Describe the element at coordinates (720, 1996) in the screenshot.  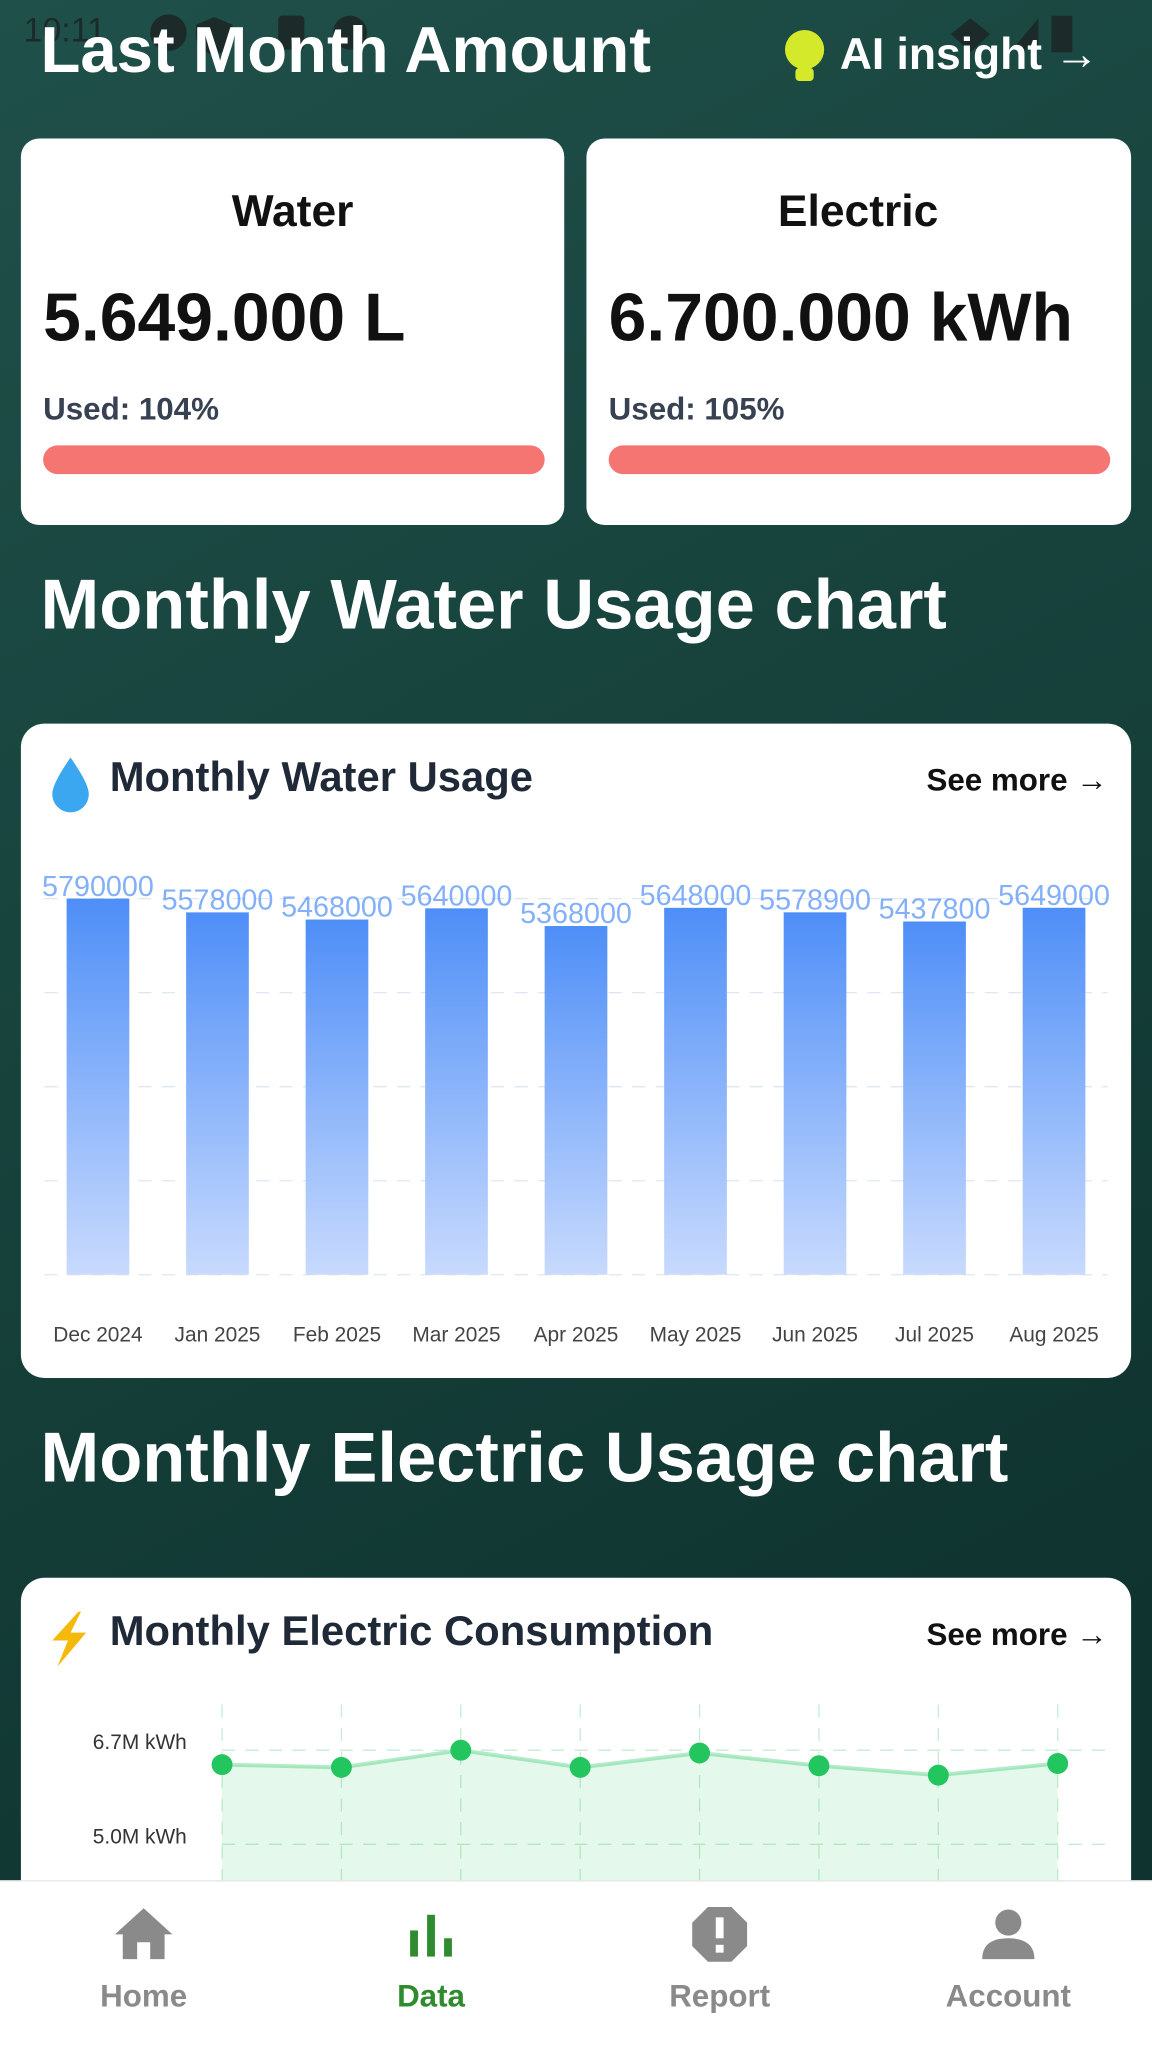
I see `nav-label: Report` at that location.